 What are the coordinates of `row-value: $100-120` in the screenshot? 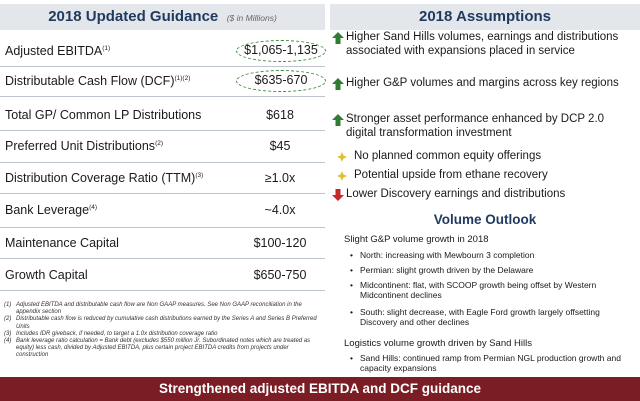 It's located at (280, 243).